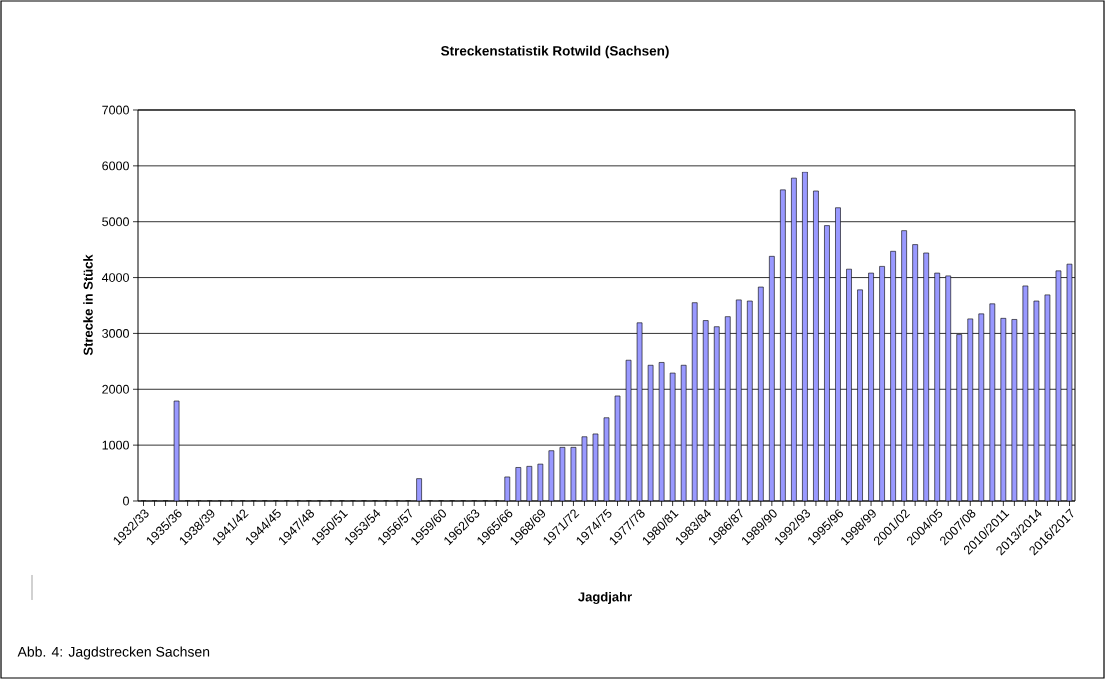 This screenshot has width=1105, height=679. Describe the element at coordinates (115, 389) in the screenshot. I see `y-tick-label: 2000` at that location.